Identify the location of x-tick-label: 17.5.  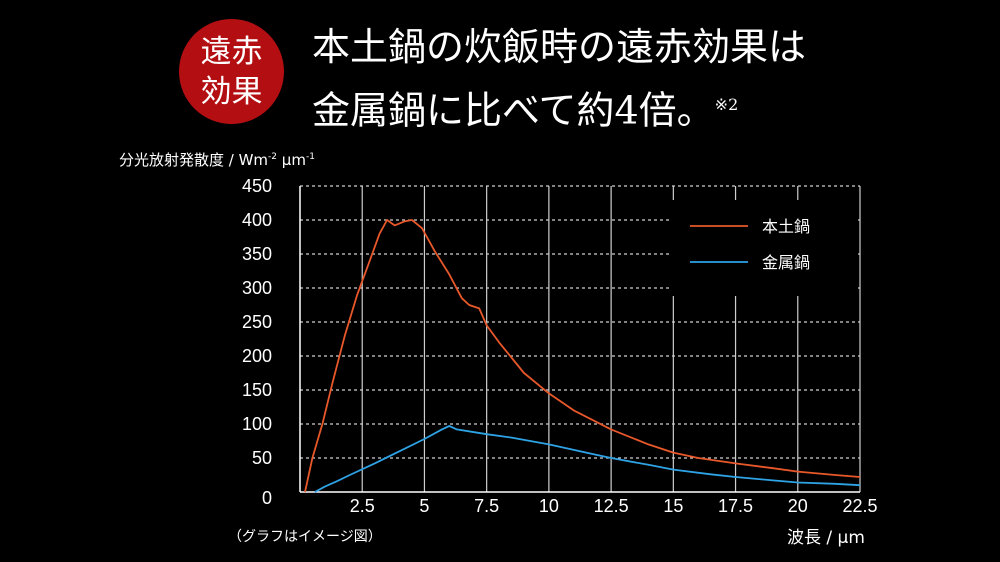
(735, 506).